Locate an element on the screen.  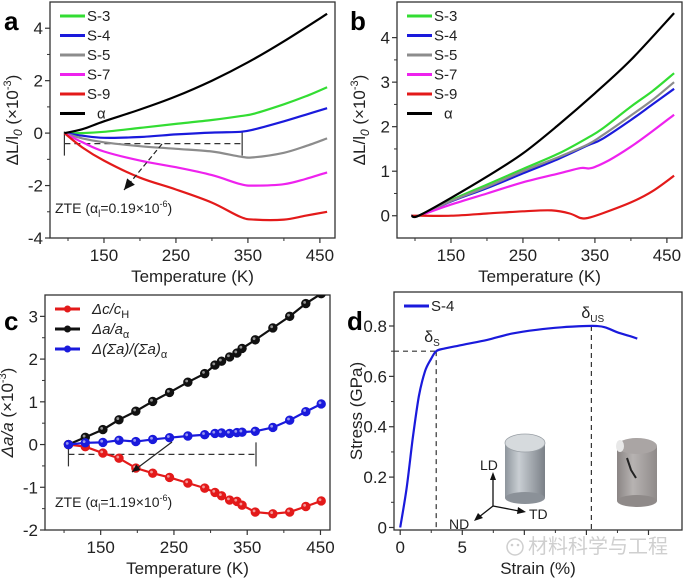
legend-item: S-9 is located at coordinates (85, 94).